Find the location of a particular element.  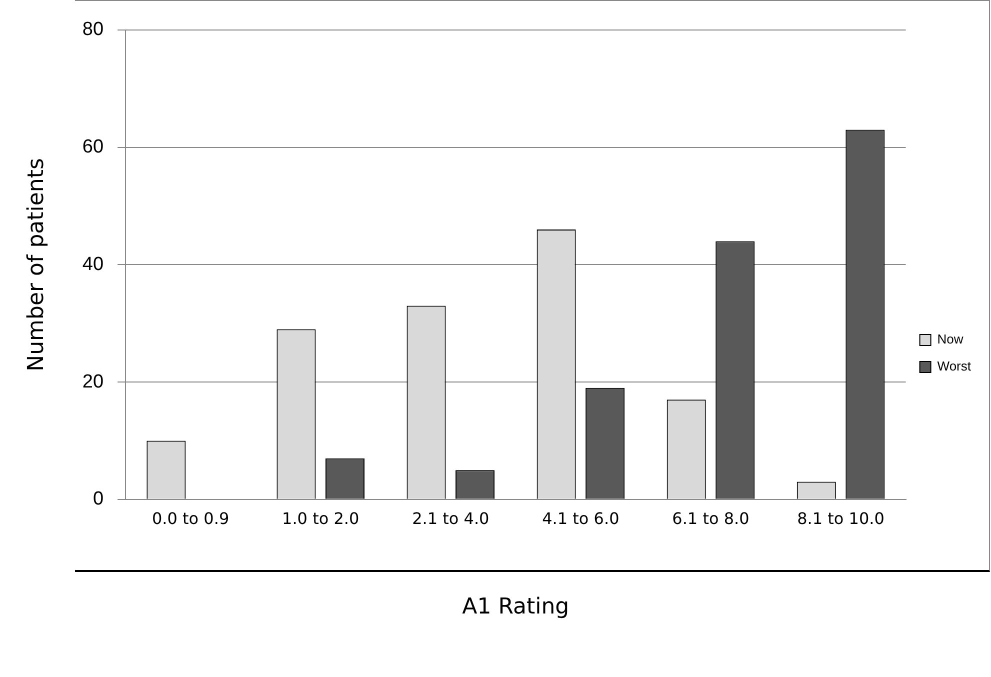

x-tick-label: 1.0 to 2.0 is located at coordinates (321, 518).